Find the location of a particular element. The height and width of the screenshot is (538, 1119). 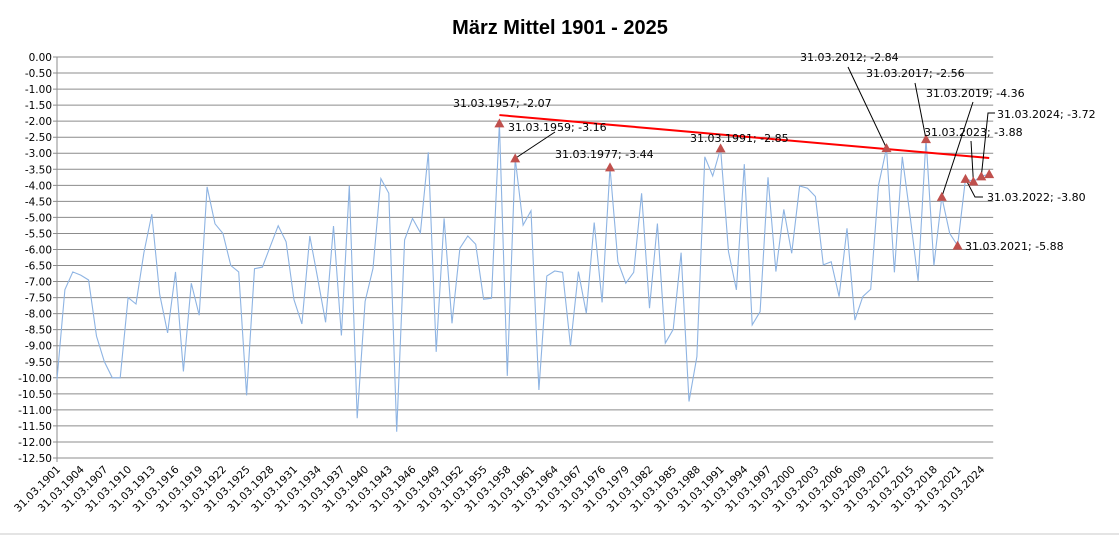

chart-title: März Mittel 1901 - 2025 is located at coordinates (560, 28).